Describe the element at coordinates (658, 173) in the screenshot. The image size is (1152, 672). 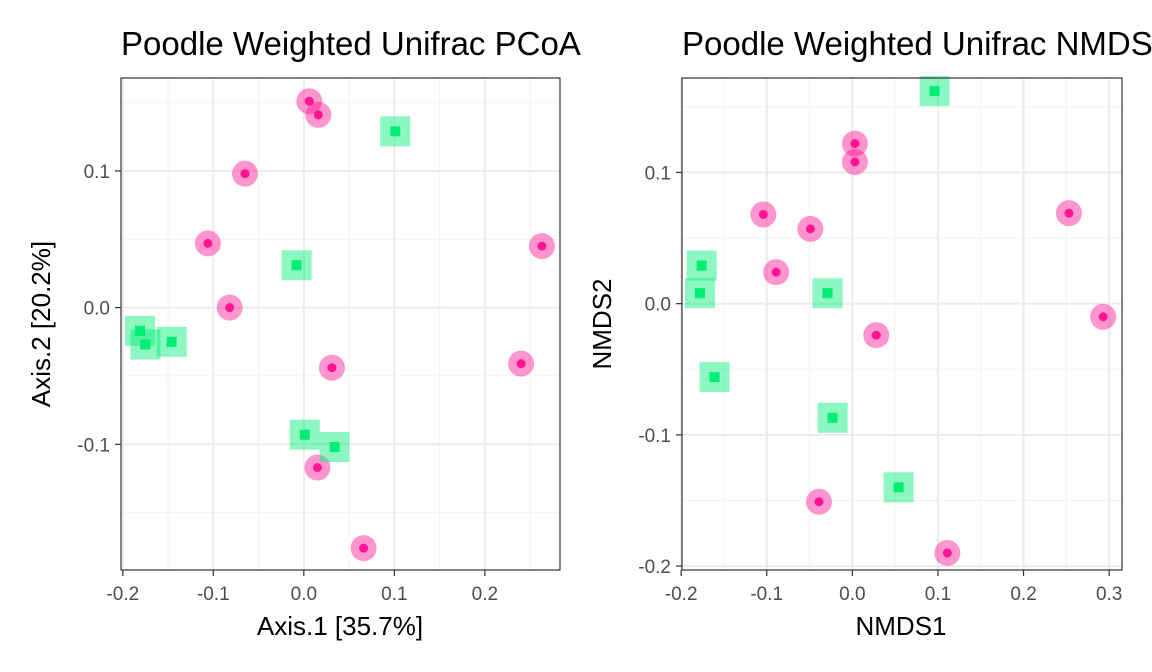
I see `nmds-y-tick-label: 0.1` at that location.